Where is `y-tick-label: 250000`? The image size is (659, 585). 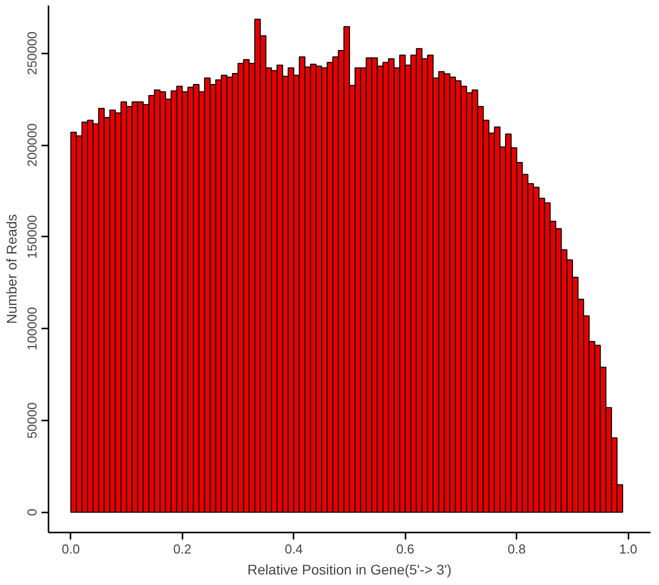
y-tick-label: 250000 is located at coordinates (32, 53).